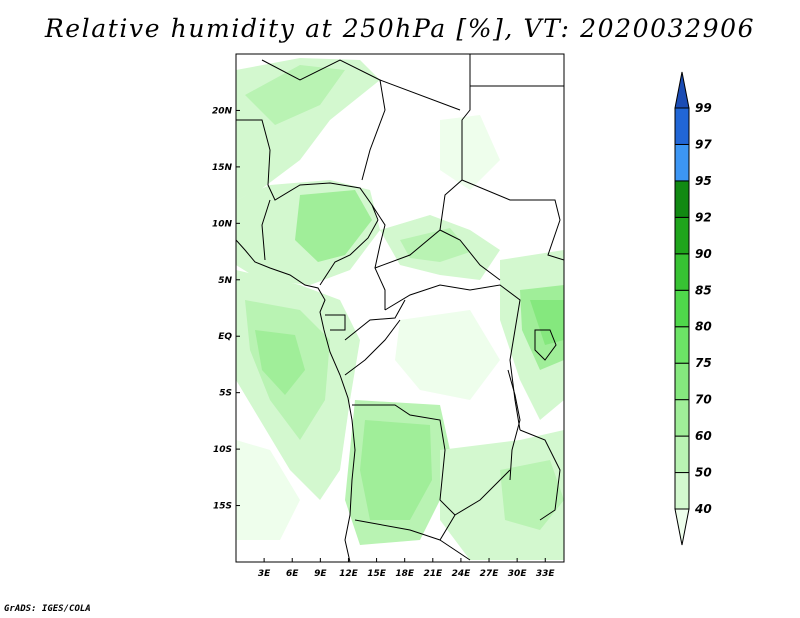 This screenshot has height=618, width=800. Describe the element at coordinates (703, 217) in the screenshot. I see `colorbar-label: 92` at that location.